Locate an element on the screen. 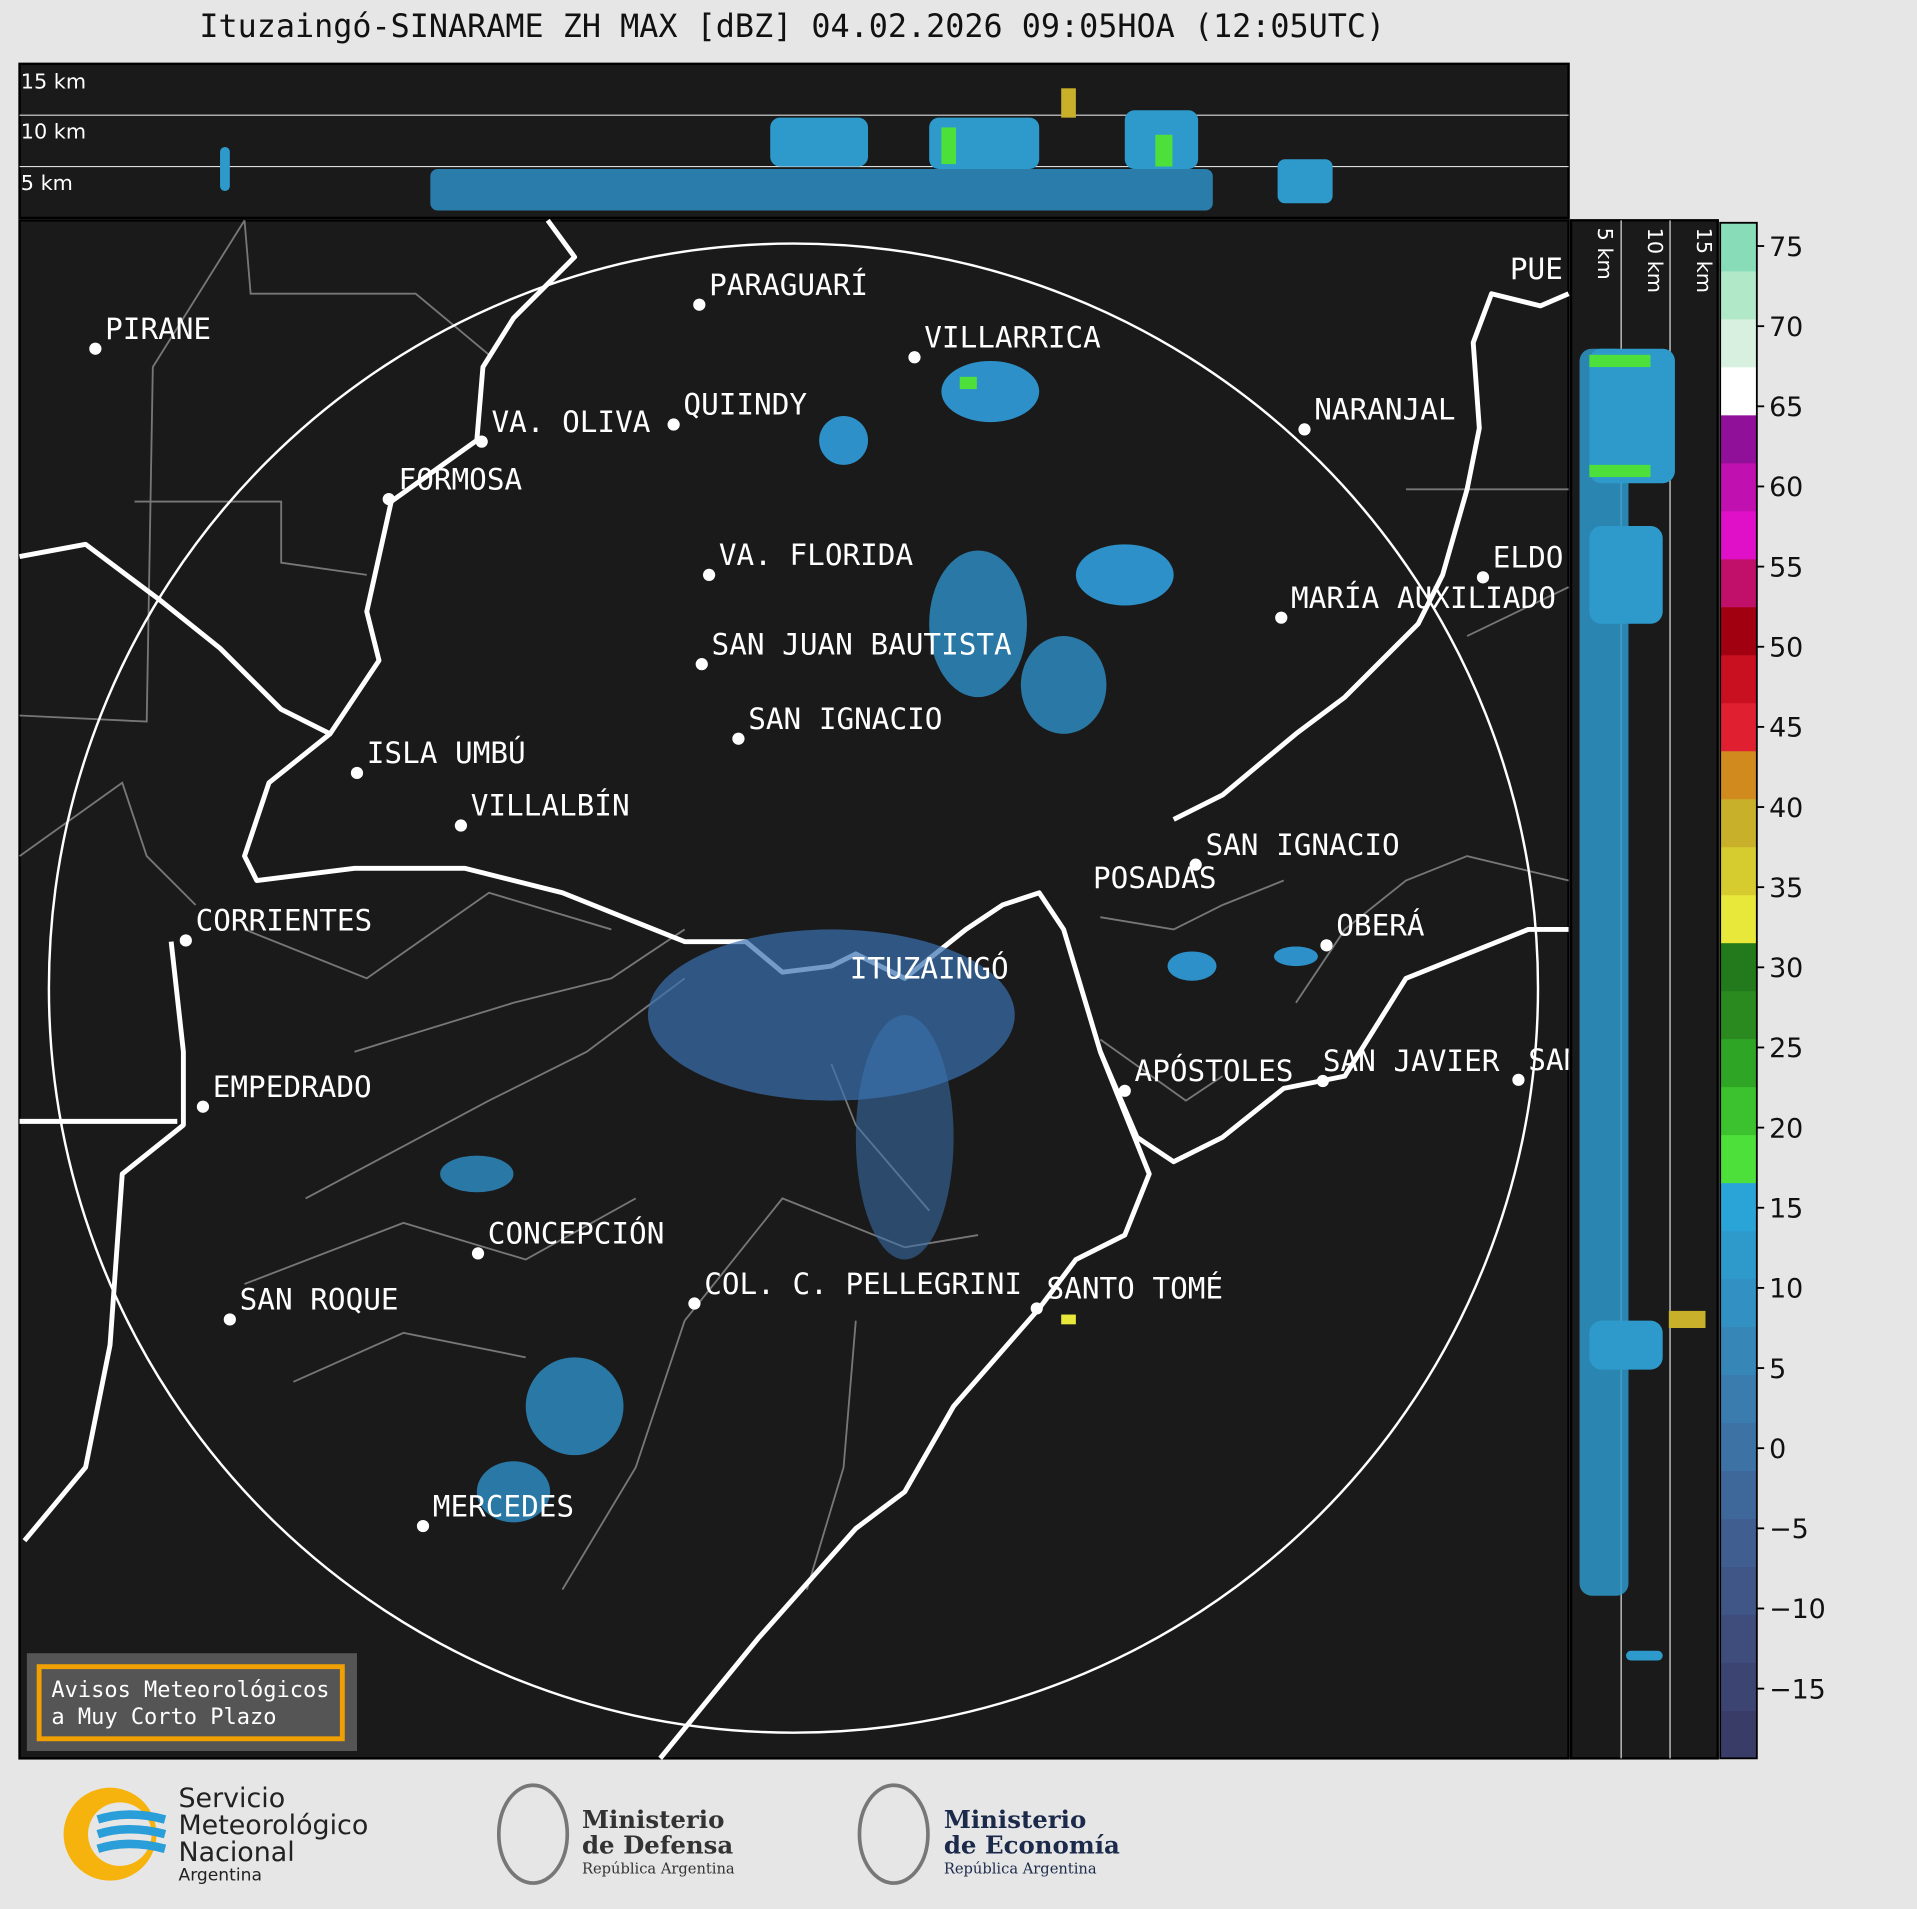  logo-text: República Argentina is located at coordinates (1020, 1868).